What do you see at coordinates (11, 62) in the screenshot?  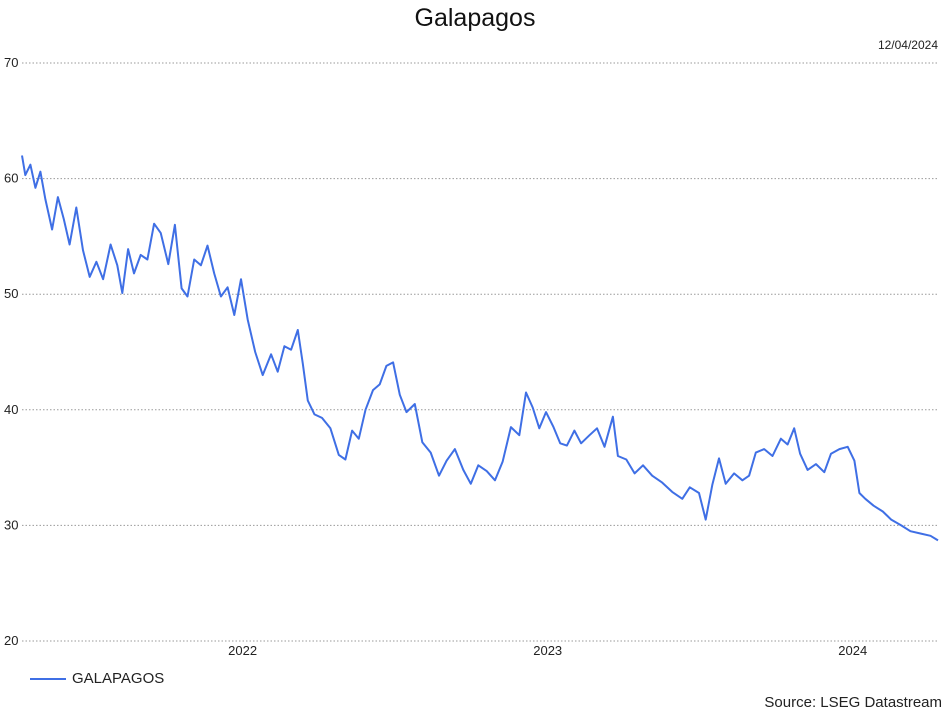 I see `y-tick-label: 70` at bounding box center [11, 62].